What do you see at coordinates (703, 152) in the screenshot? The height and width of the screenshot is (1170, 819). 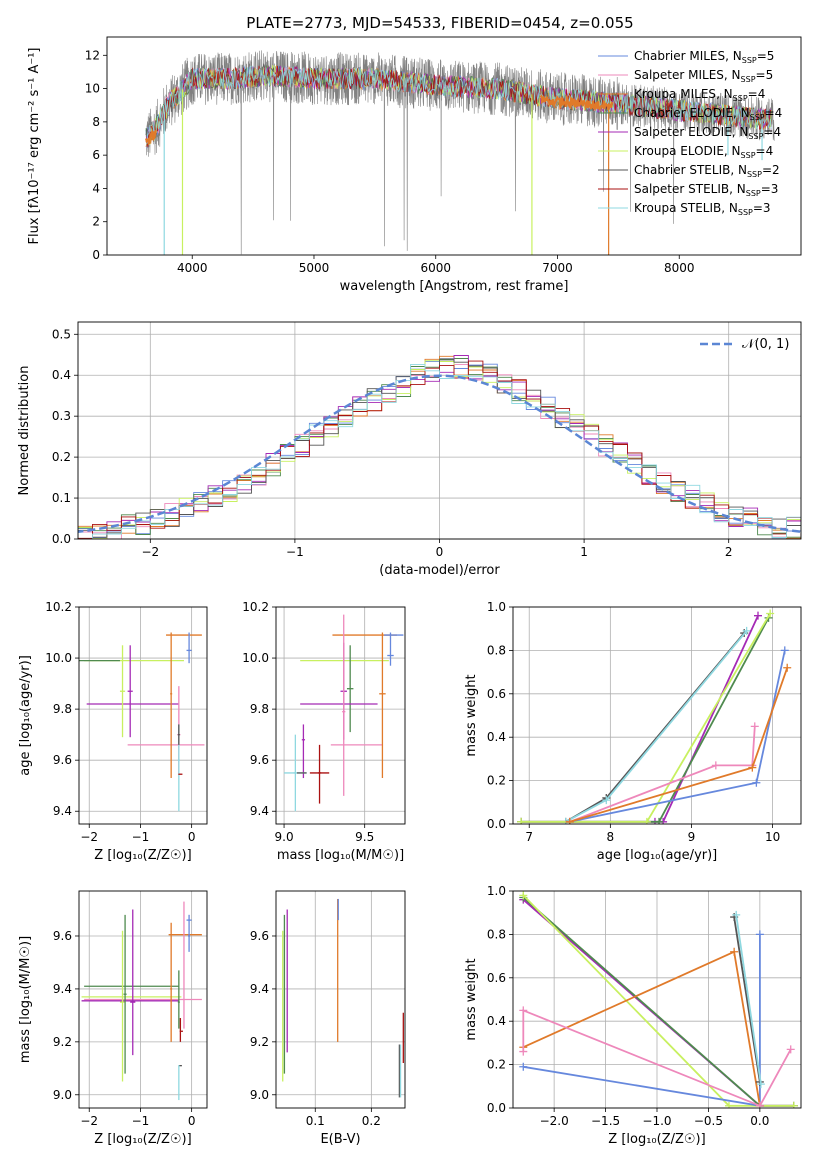 I see `legend-entry-kroupa_elodie: Kroupa ELODIE, NSSP=4` at bounding box center [703, 152].